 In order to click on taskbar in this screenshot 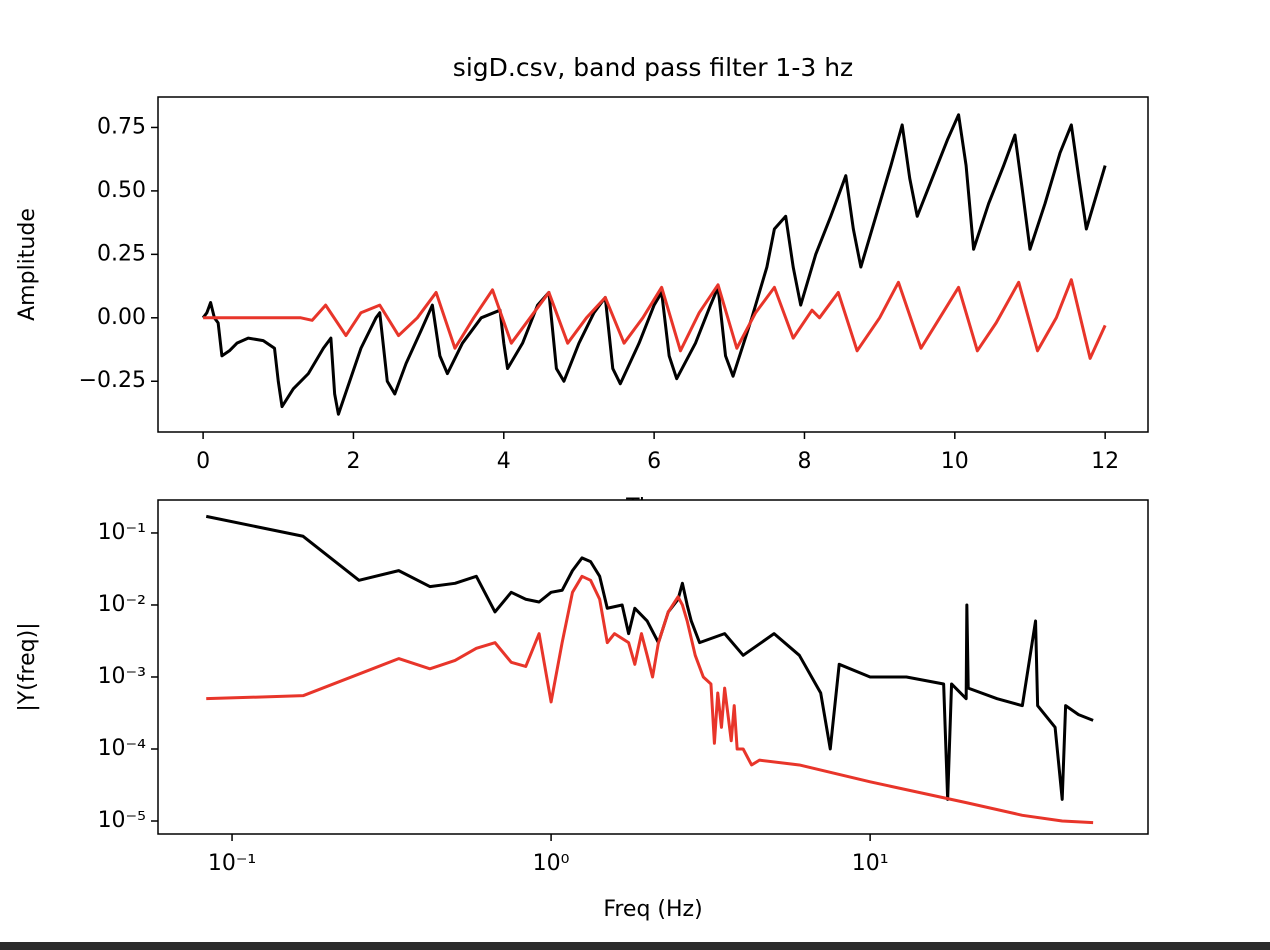, I will do `click(635, 946)`.